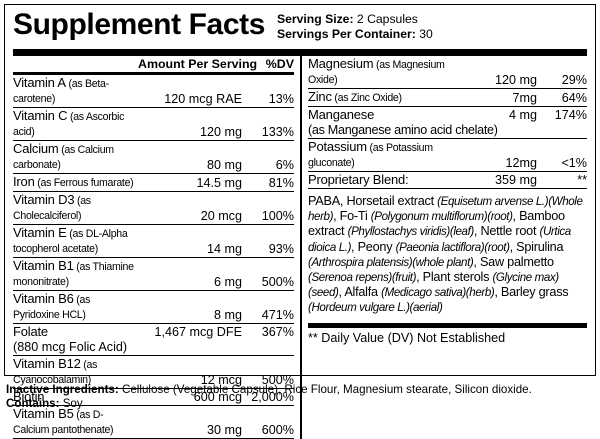 Image resolution: width=600 pixels, height=439 pixels. What do you see at coordinates (198, 332) in the screenshot?
I see `nutrient-amount: 1,467 mcg DFE` at bounding box center [198, 332].